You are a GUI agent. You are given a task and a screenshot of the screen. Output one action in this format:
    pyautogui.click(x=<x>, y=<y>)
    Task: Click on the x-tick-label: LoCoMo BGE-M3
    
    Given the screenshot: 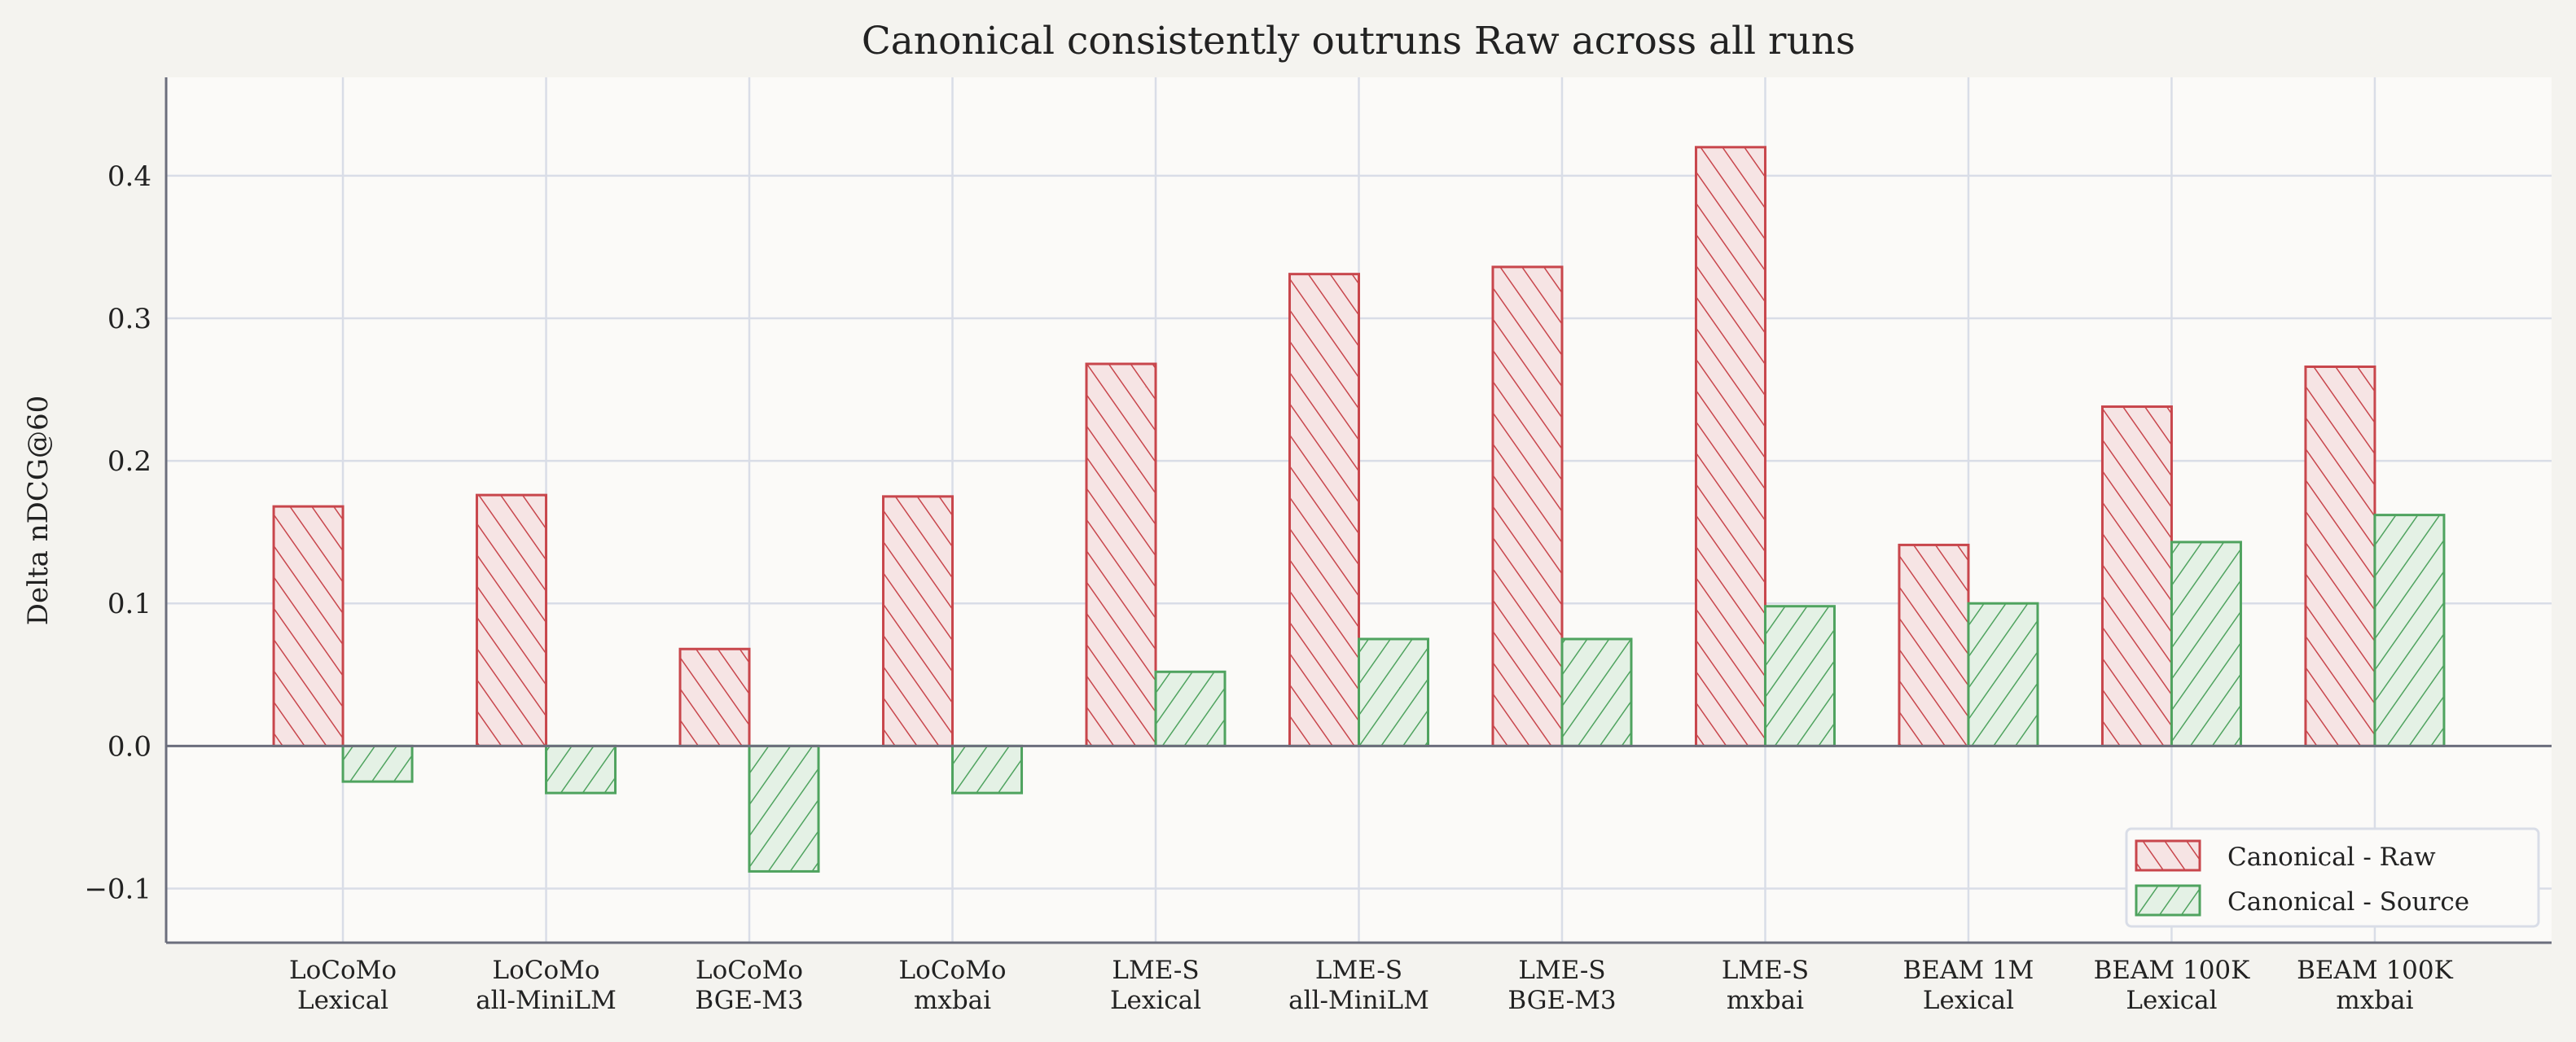 What is the action you would take?
    pyautogui.click(x=749, y=985)
    